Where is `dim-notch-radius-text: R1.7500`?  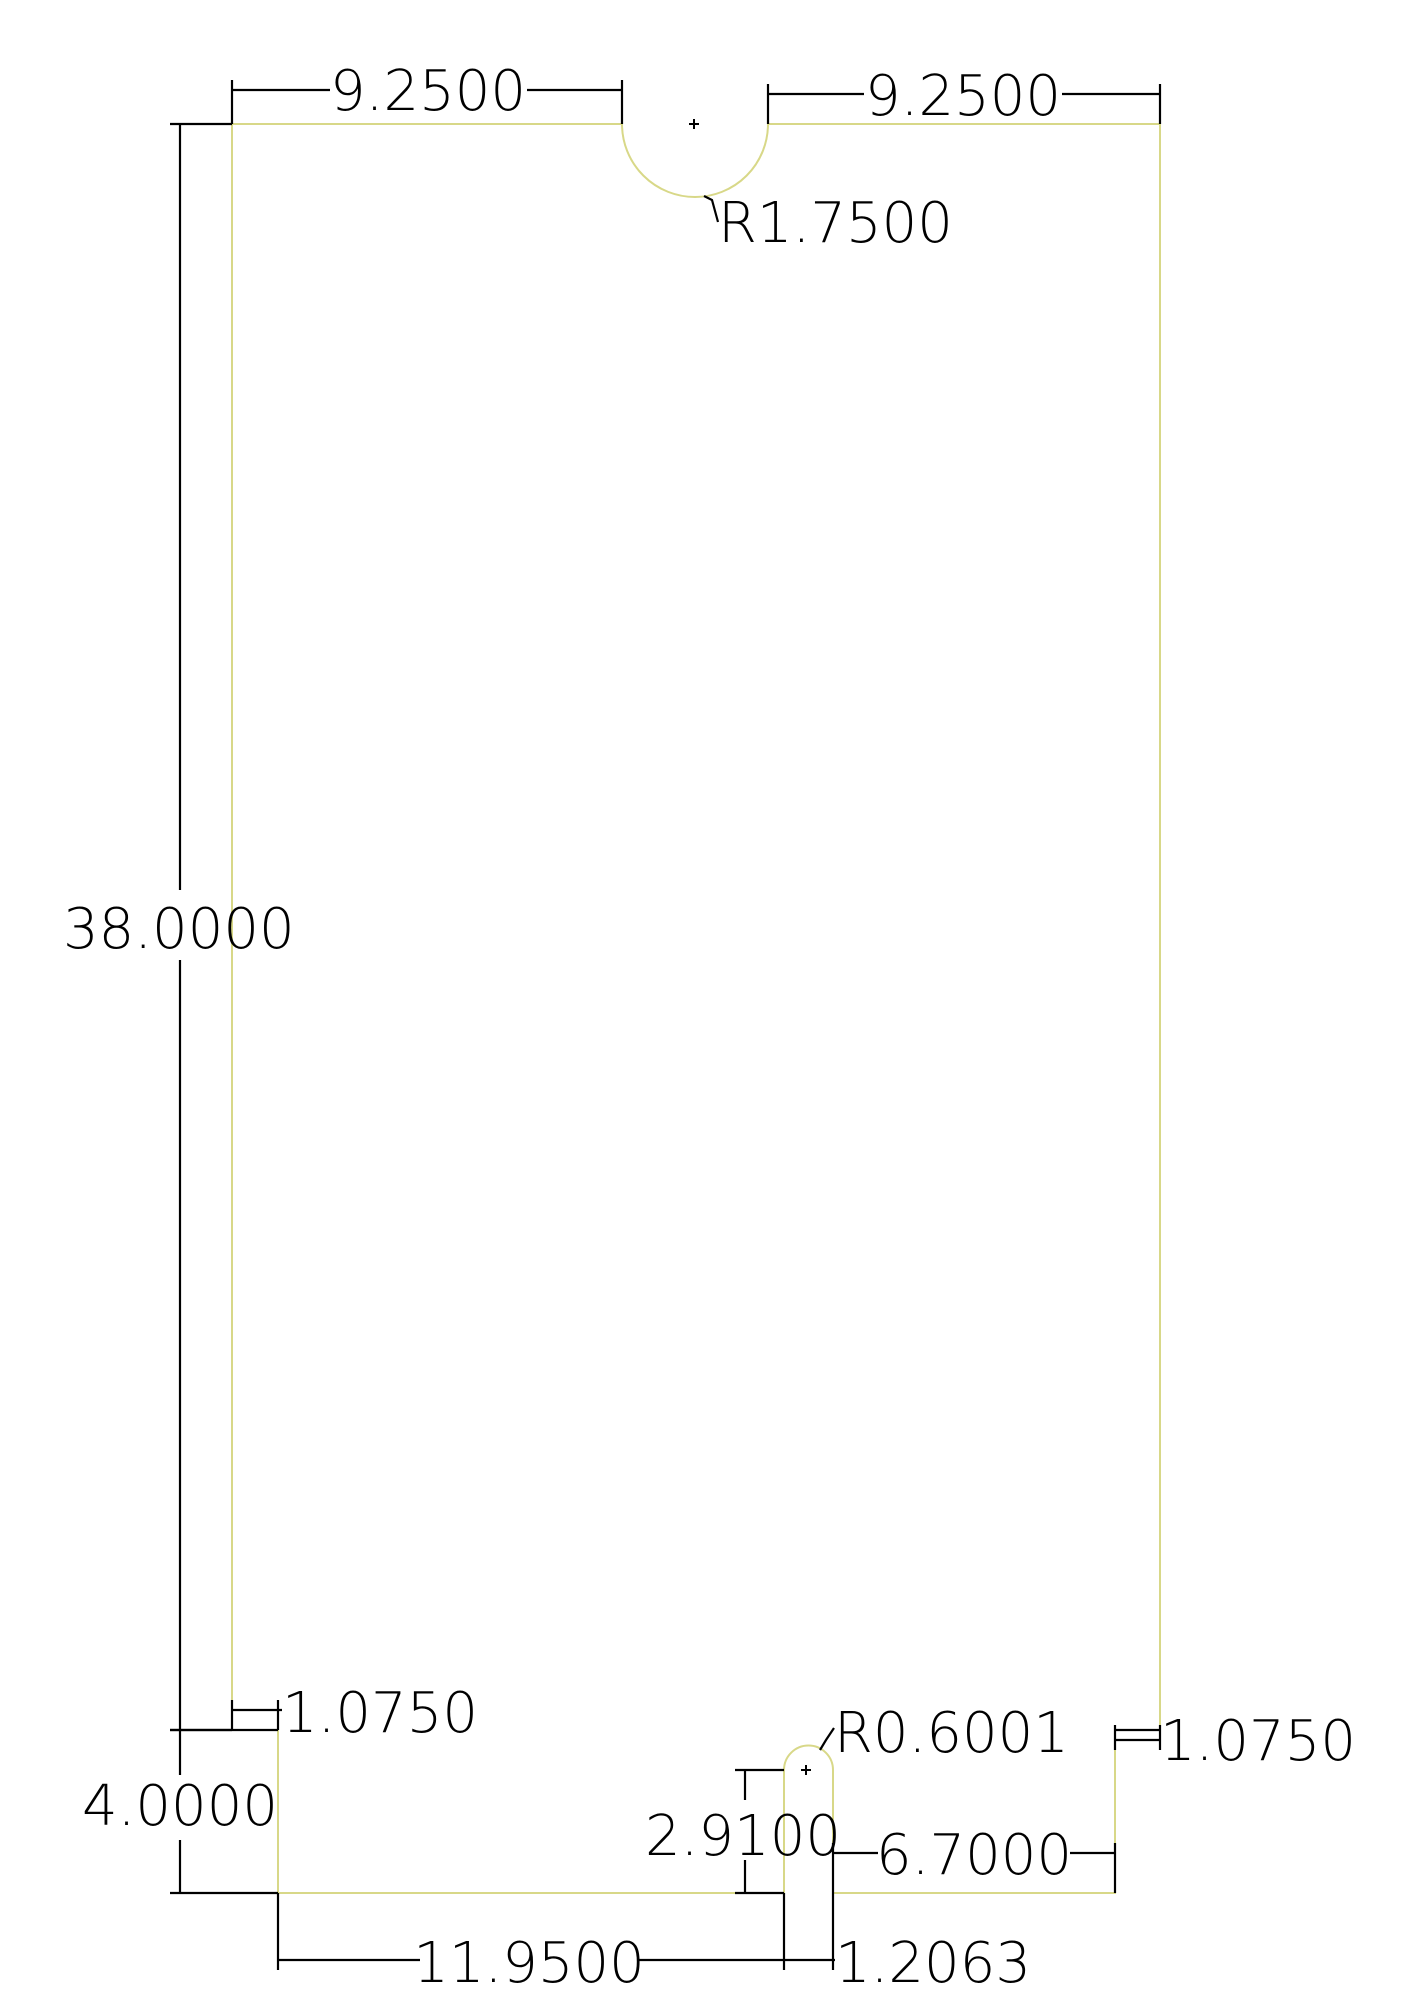
dim-notch-radius-text: R1.7500 is located at coordinates (835, 223).